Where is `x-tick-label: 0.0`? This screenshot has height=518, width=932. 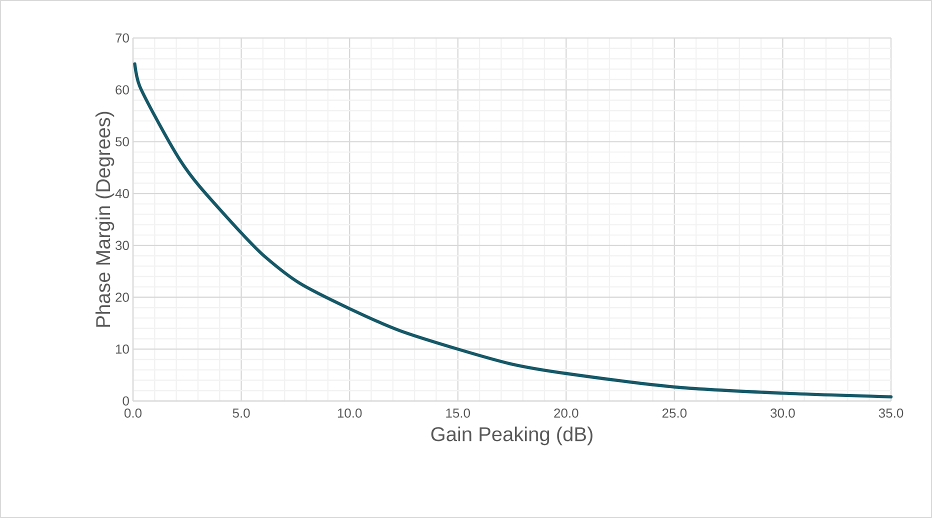 x-tick-label: 0.0 is located at coordinates (133, 413).